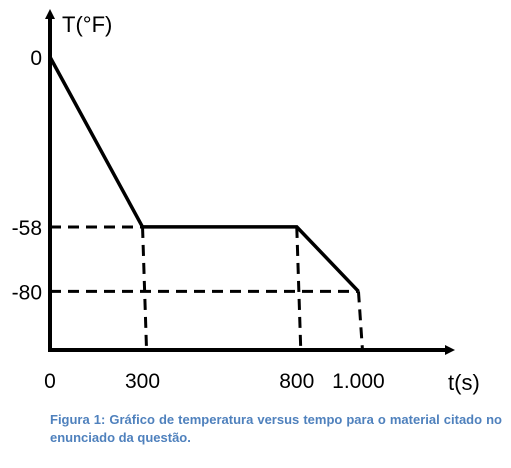 The image size is (511, 468). Describe the element at coordinates (464, 382) in the screenshot. I see `x-axis-label: t(s)` at that location.